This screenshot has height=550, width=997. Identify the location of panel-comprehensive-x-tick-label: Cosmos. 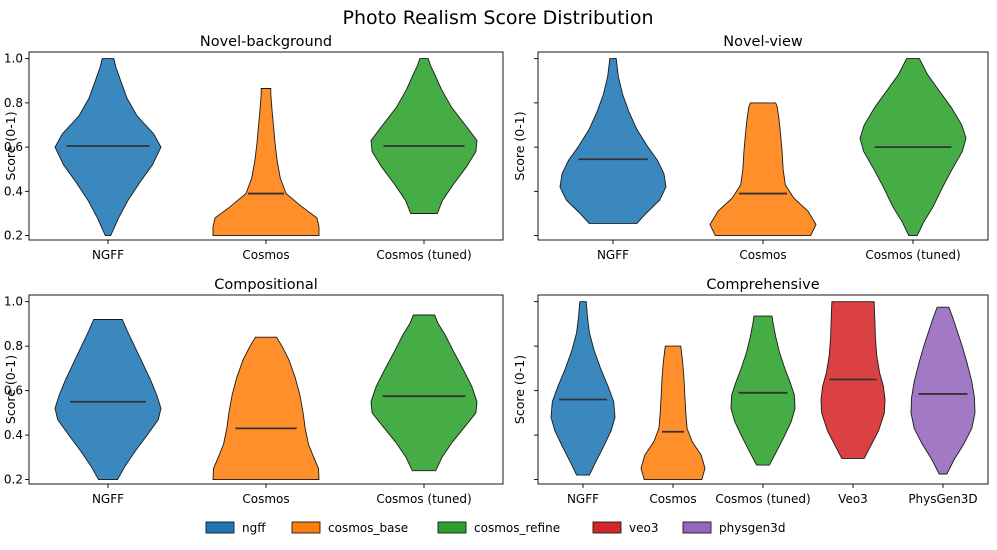
(672, 499).